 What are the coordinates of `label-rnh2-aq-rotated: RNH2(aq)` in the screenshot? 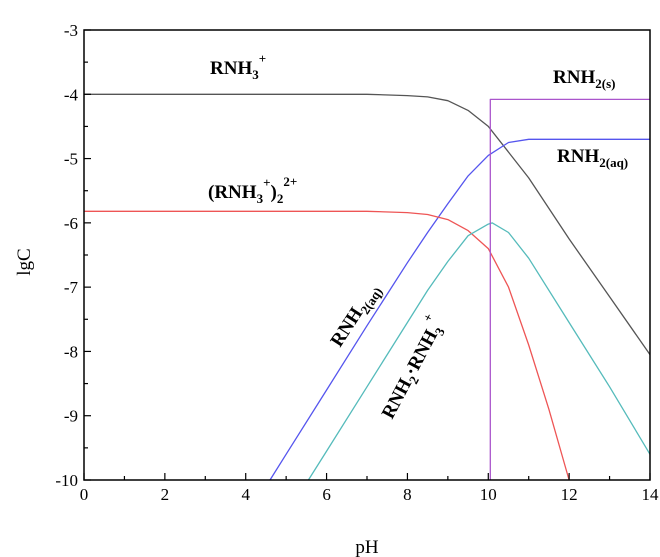 It's located at (356, 316).